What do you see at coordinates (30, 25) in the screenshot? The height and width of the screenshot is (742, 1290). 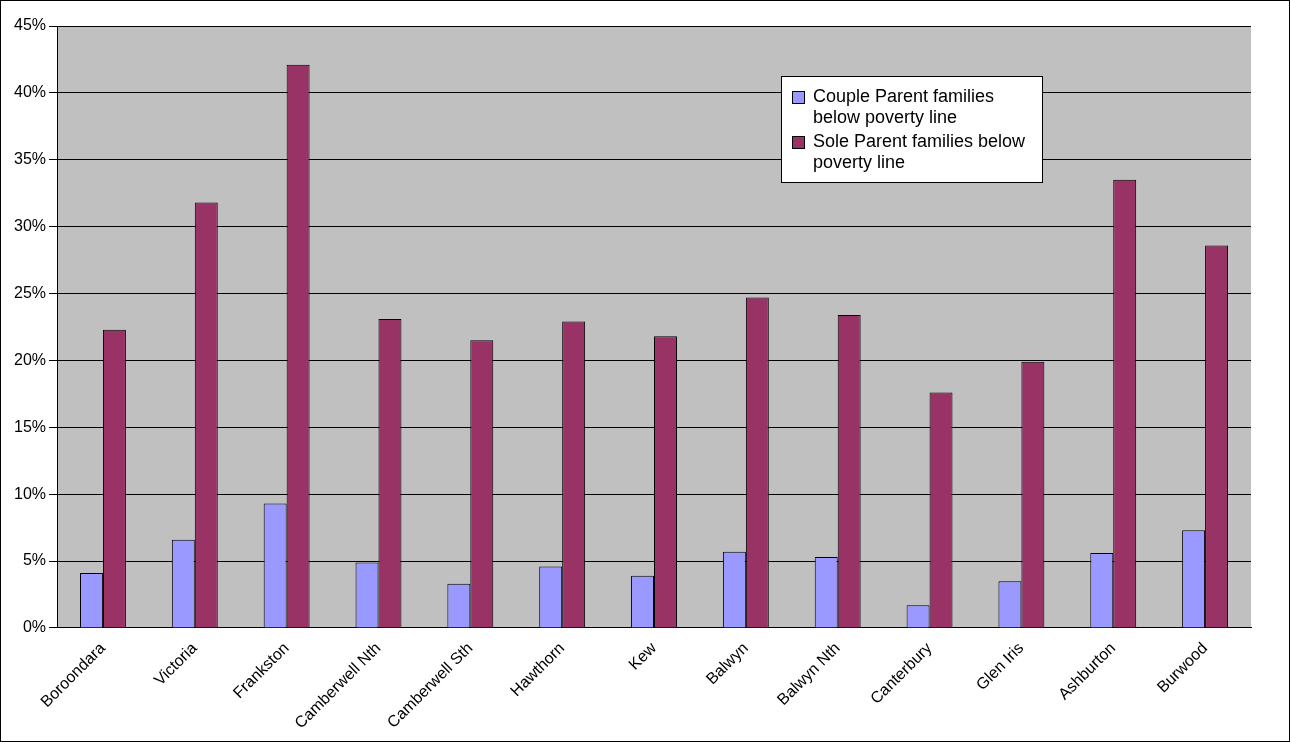 I see `y-tick-label: 45%` at bounding box center [30, 25].